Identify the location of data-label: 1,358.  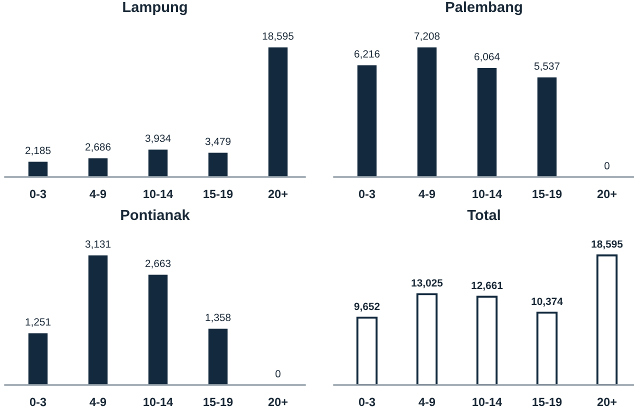
(218, 318).